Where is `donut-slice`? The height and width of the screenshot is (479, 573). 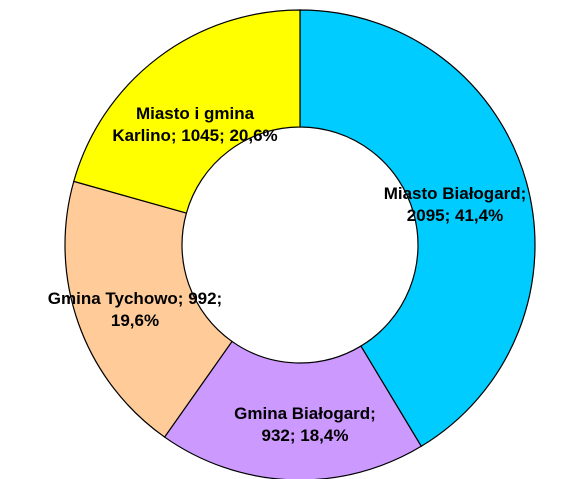 donut-slice is located at coordinates (293, 409).